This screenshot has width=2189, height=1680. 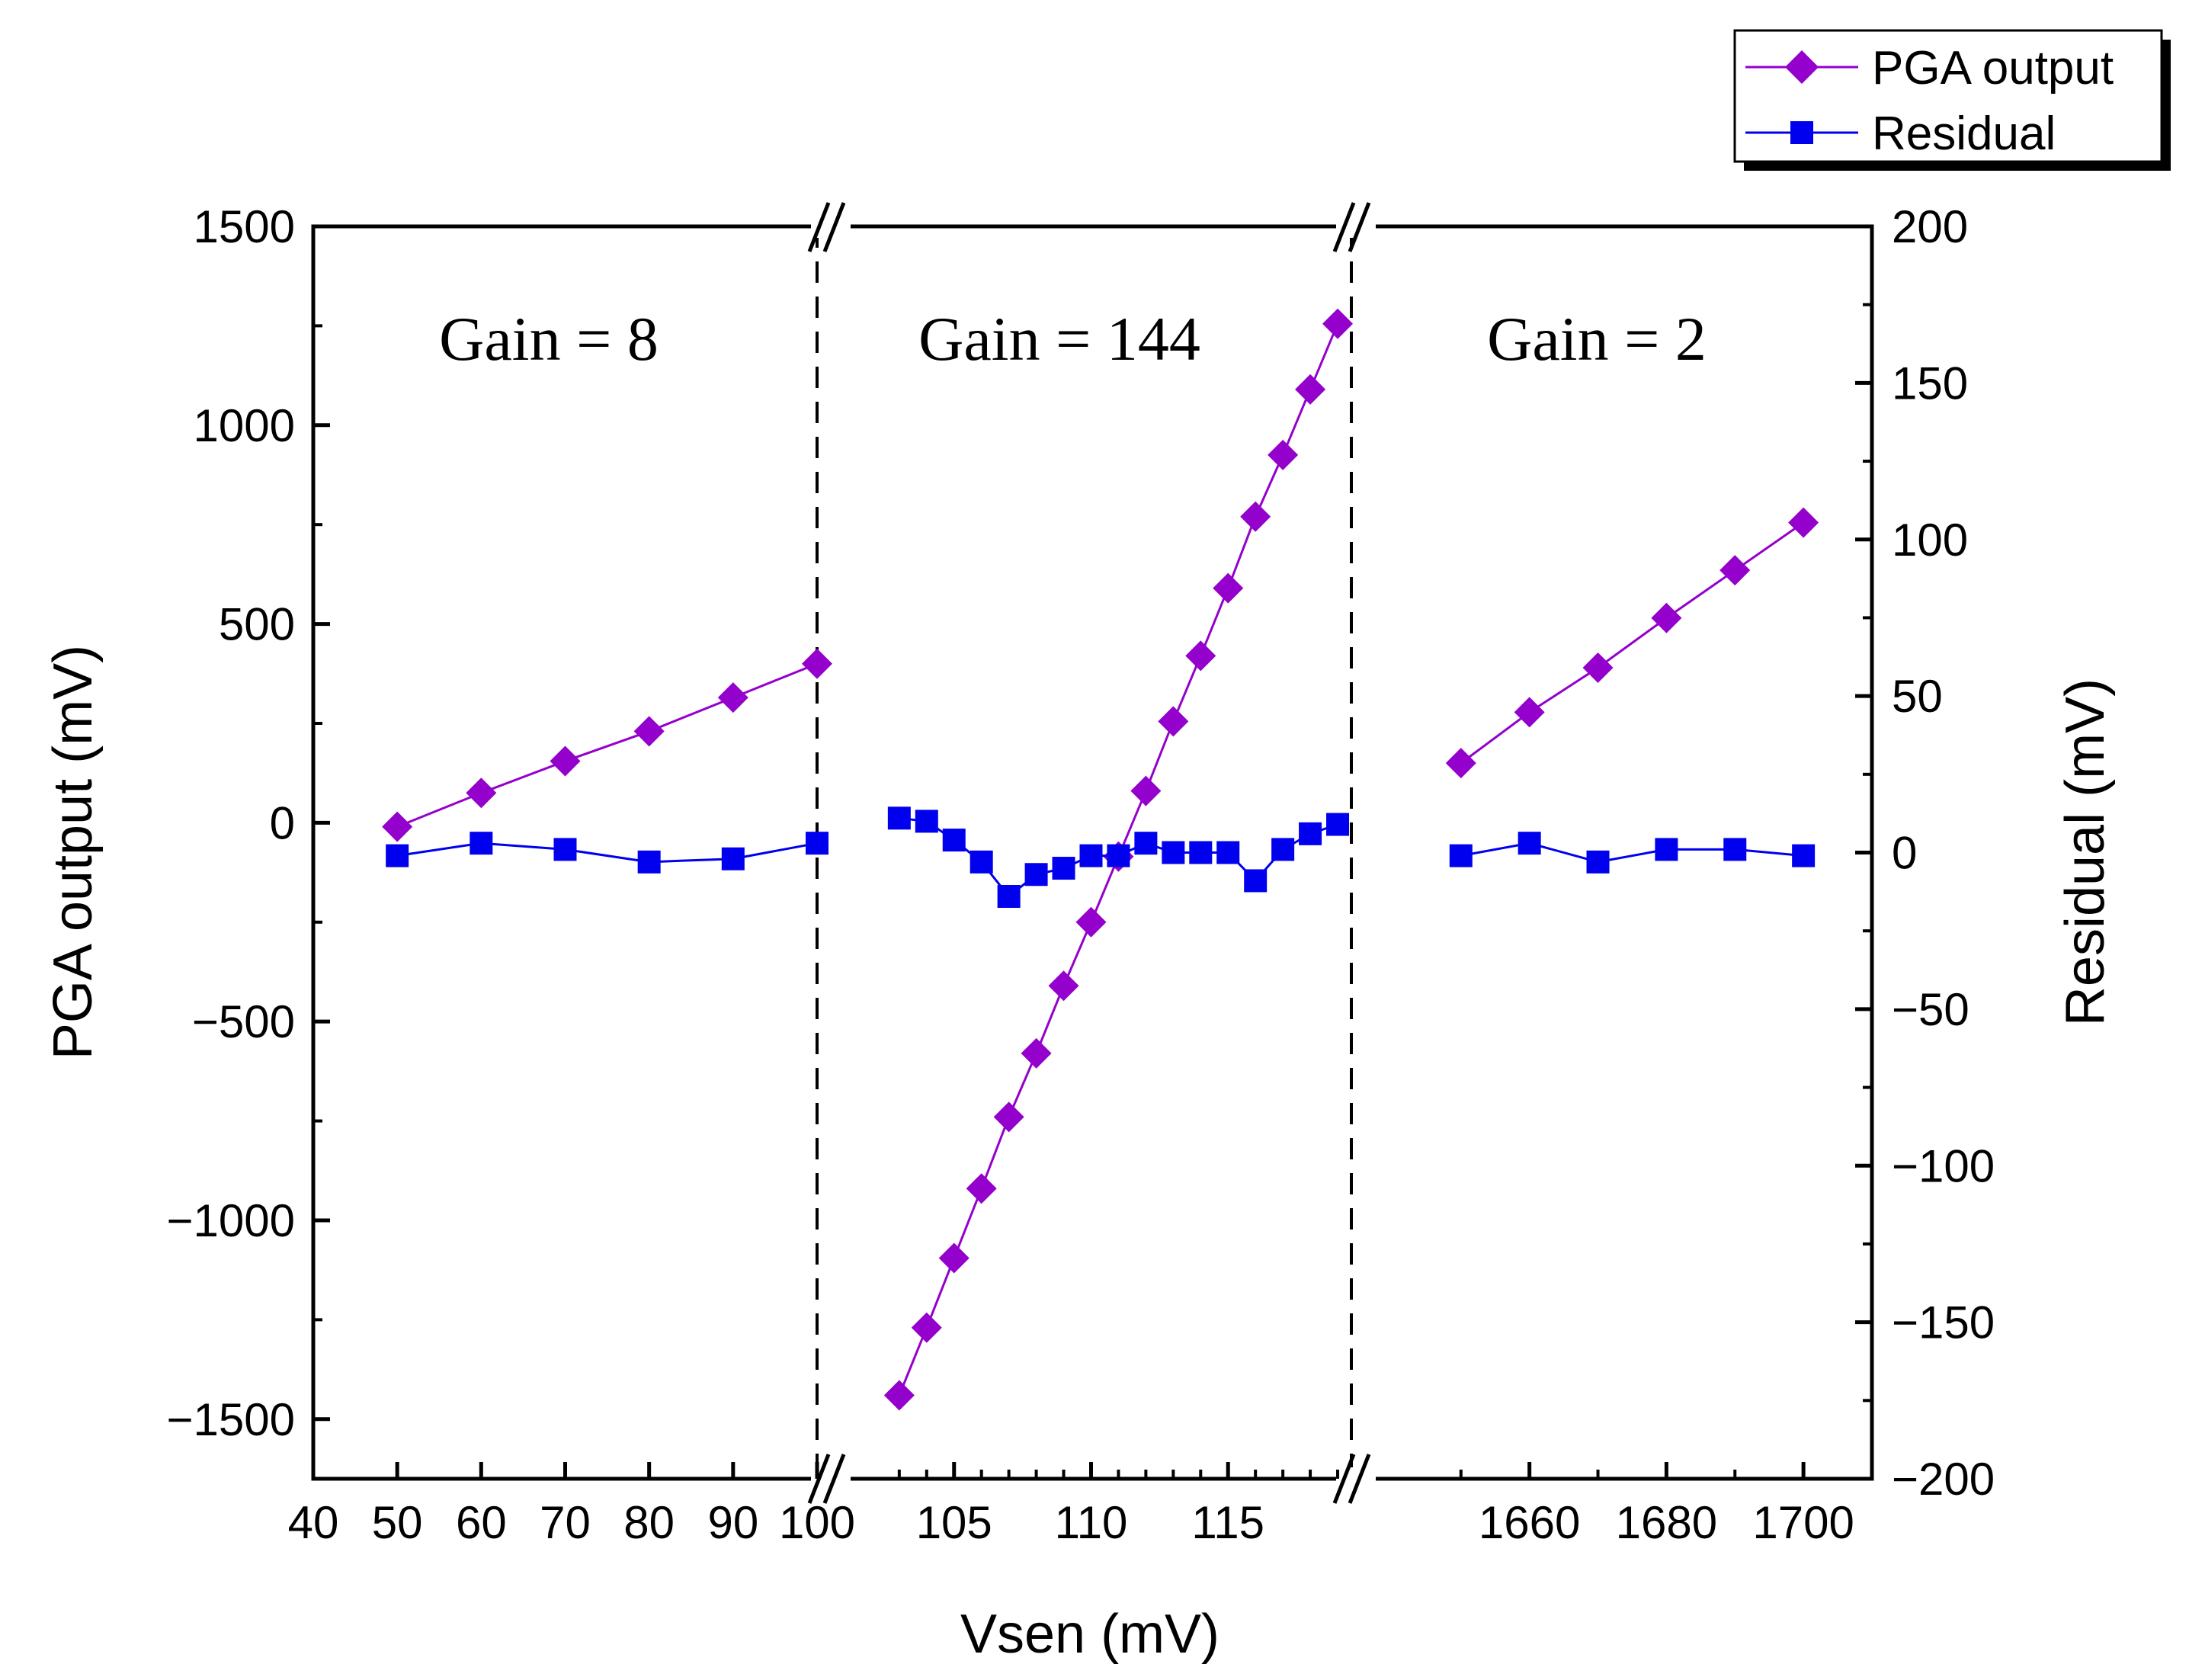 What do you see at coordinates (1666, 1522) in the screenshot?
I see `x-tick-label: 1680` at bounding box center [1666, 1522].